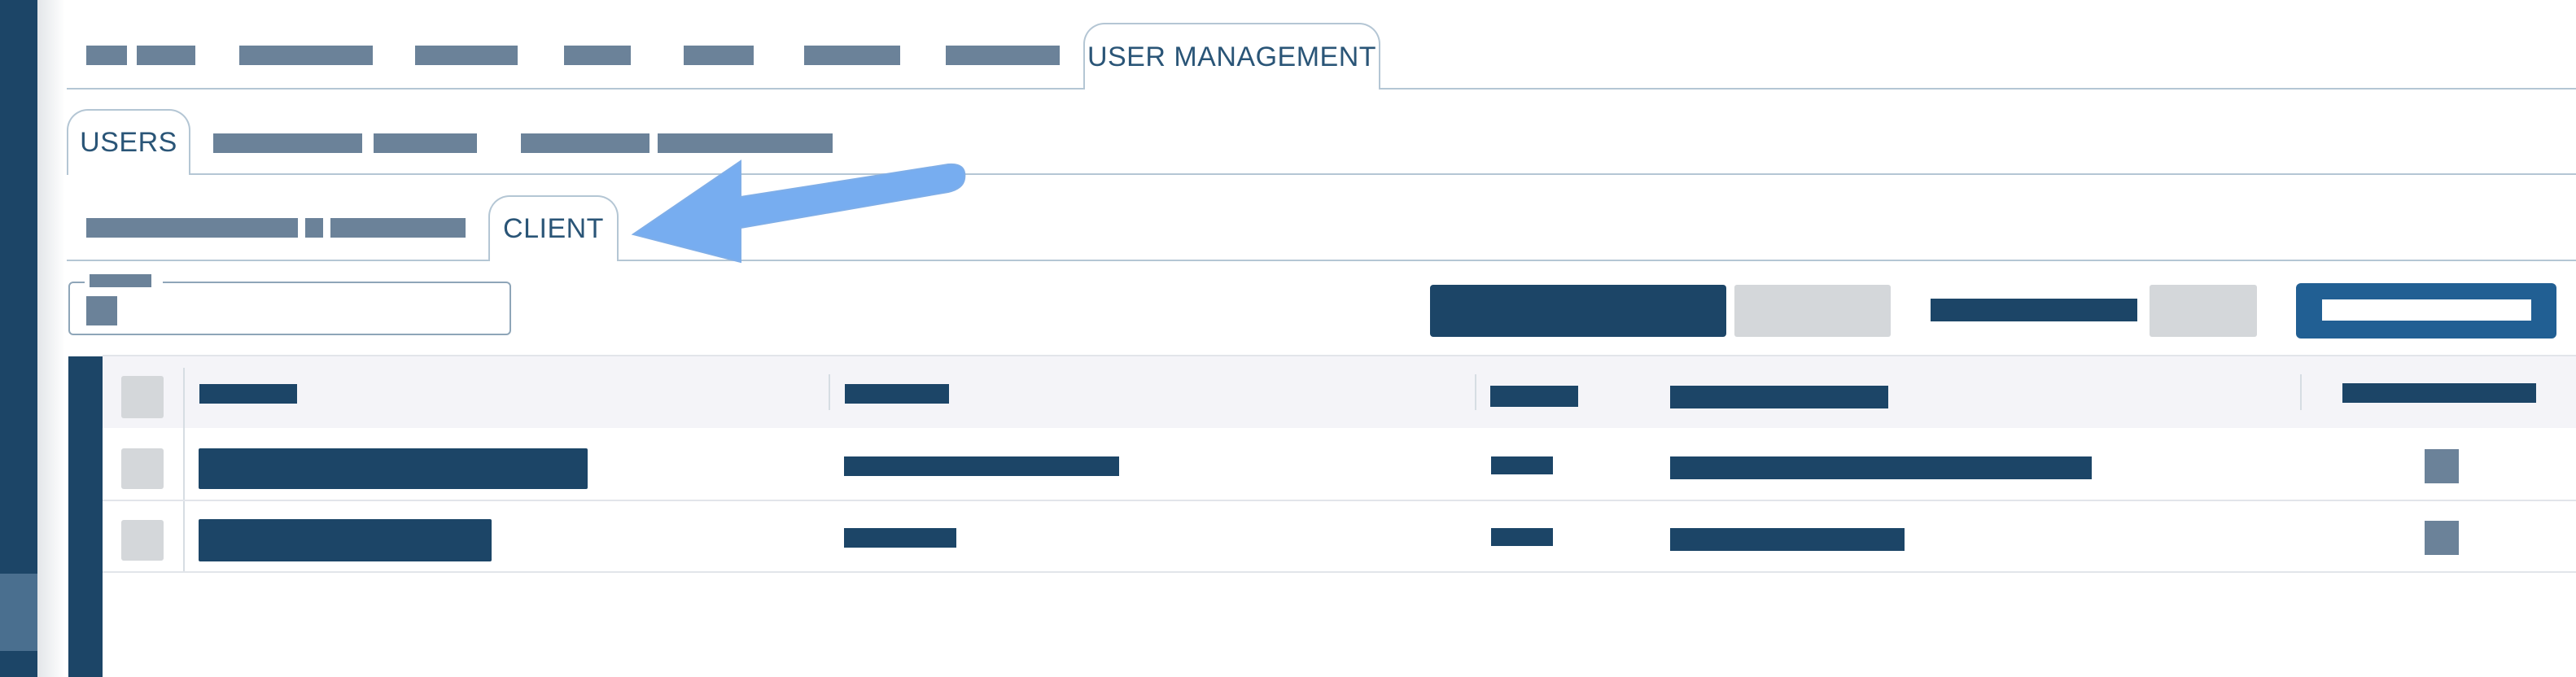  I want to click on primary-action-button, so click(1578, 311).